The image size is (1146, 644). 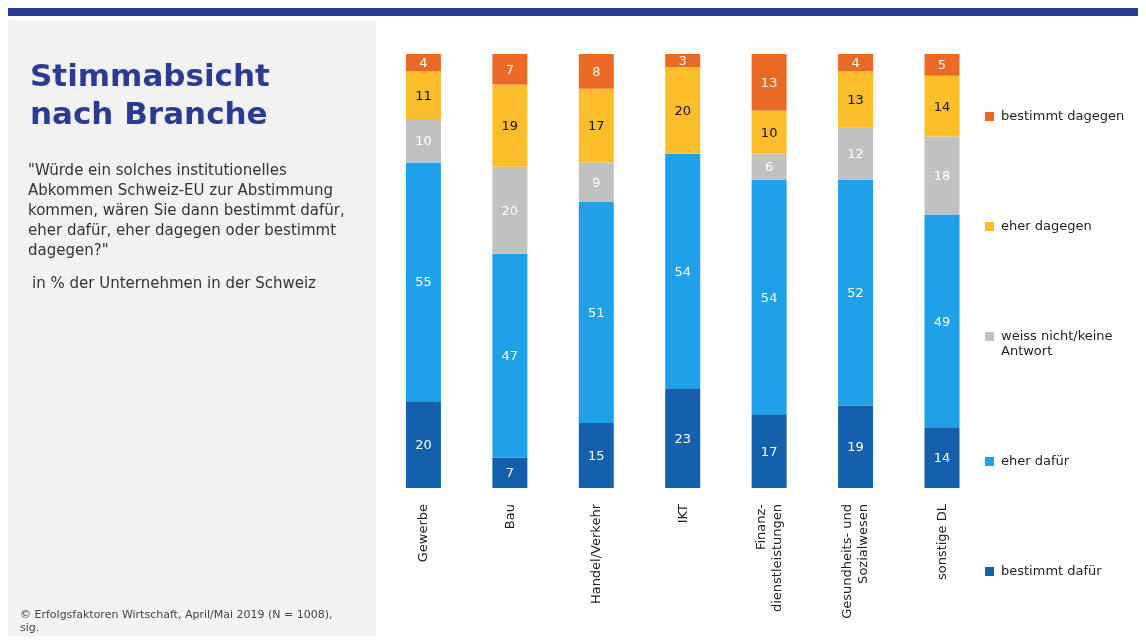 What do you see at coordinates (174, 283) in the screenshot?
I see `text: in % der Unternehmen in der Schweiz` at bounding box center [174, 283].